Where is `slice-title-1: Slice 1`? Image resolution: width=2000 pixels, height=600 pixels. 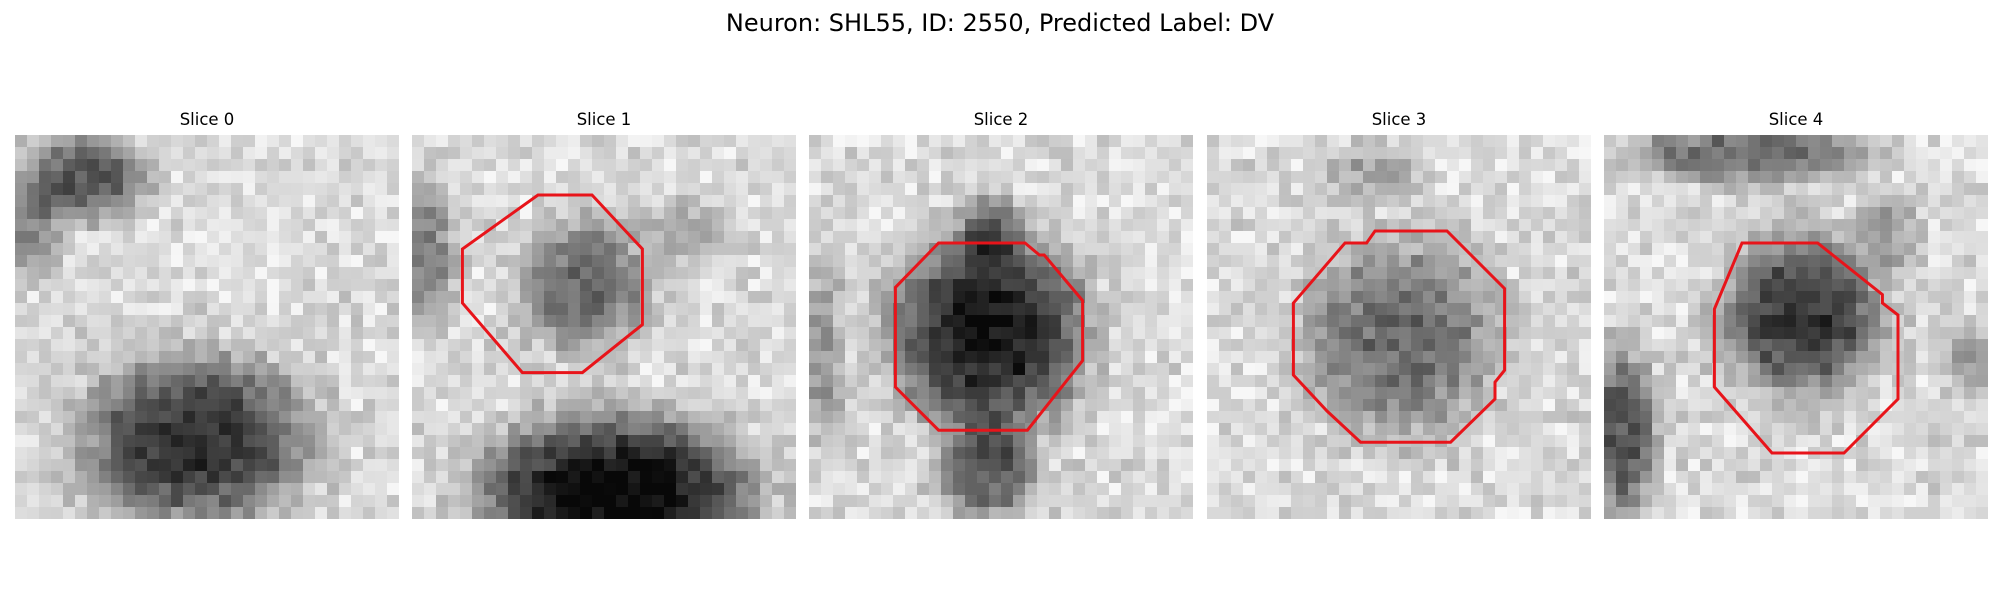 slice-title-1: Slice 1 is located at coordinates (604, 119).